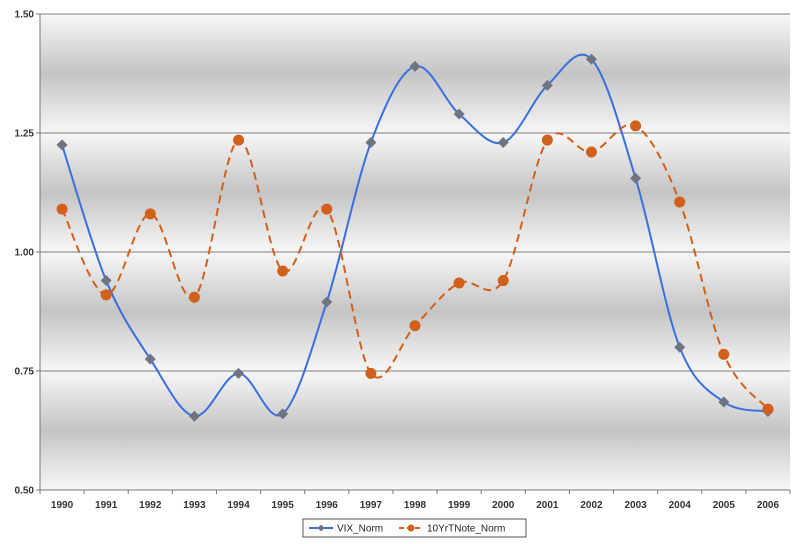 The width and height of the screenshot is (800, 544). Describe the element at coordinates (327, 505) in the screenshot. I see `x-tick-label: 1996` at that location.